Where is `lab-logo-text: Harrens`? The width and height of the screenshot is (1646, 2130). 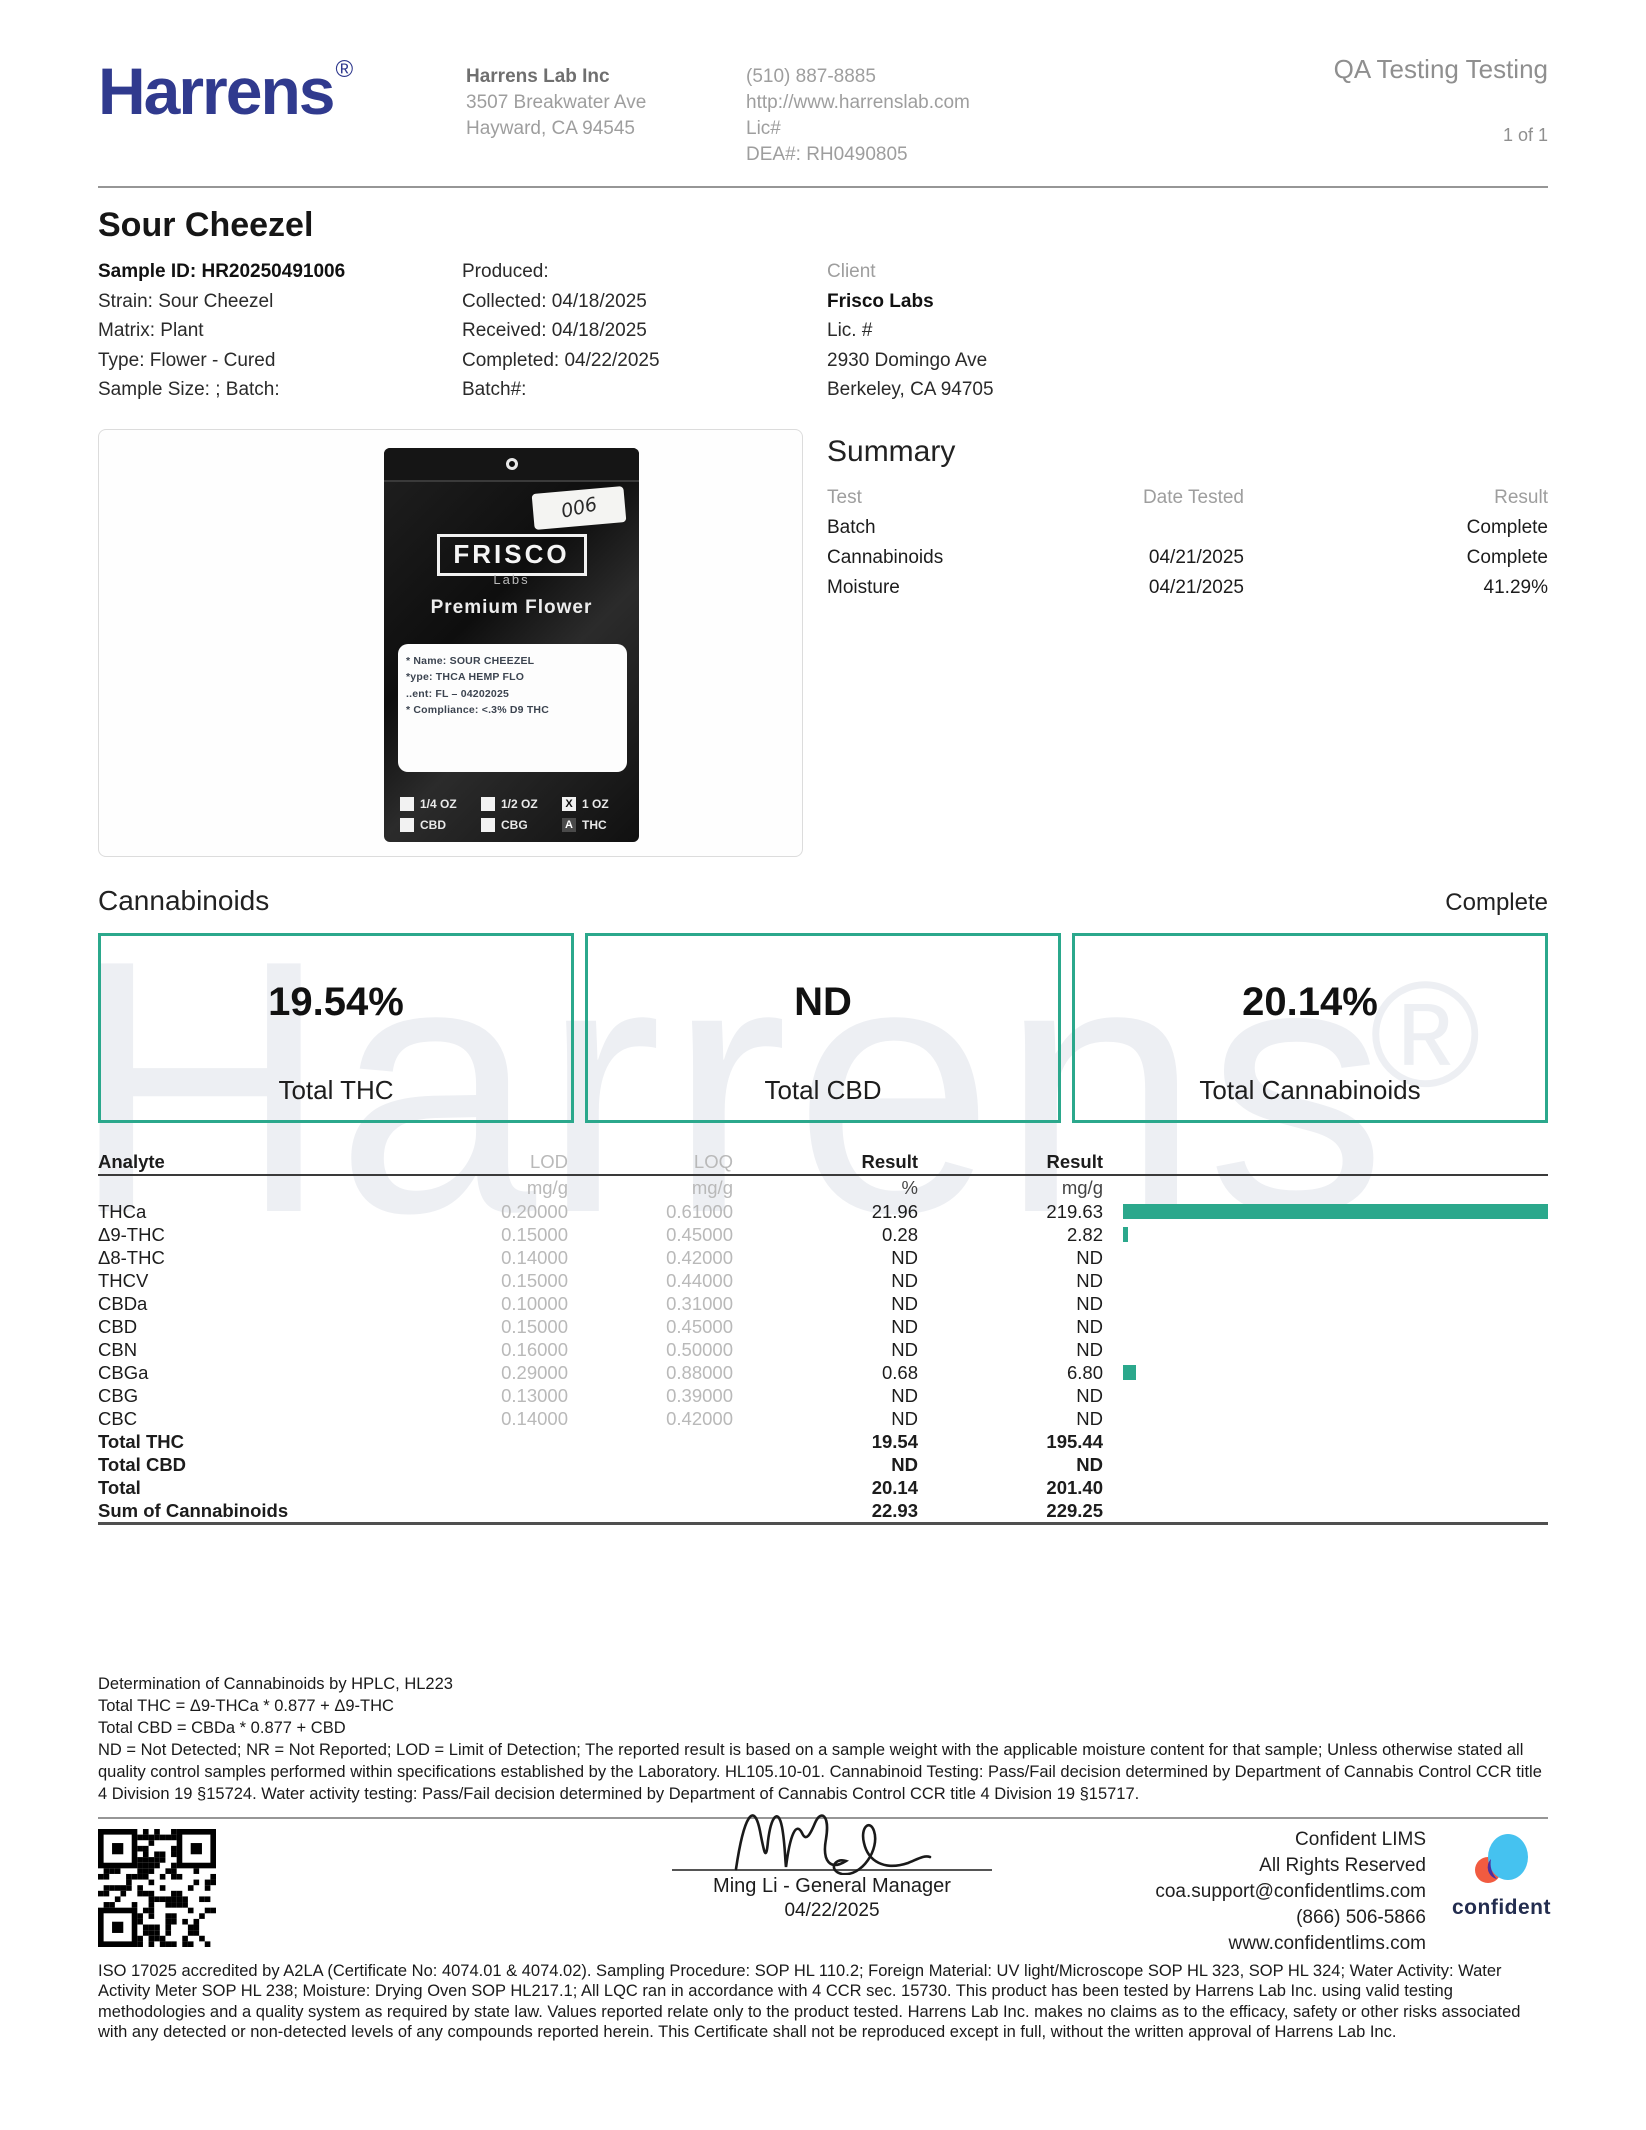
lab-logo-text: Harrens is located at coordinates (216, 91).